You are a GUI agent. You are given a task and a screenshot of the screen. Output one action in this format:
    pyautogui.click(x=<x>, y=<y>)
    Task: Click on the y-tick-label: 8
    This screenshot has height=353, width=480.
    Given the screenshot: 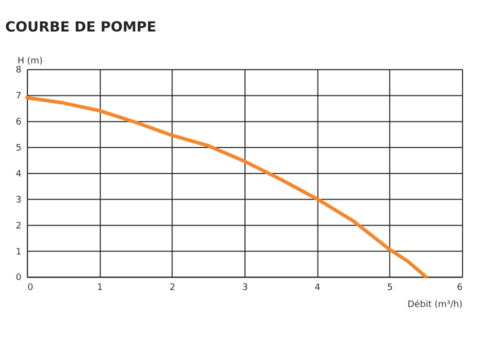 What is the action you would take?
    pyautogui.click(x=19, y=71)
    